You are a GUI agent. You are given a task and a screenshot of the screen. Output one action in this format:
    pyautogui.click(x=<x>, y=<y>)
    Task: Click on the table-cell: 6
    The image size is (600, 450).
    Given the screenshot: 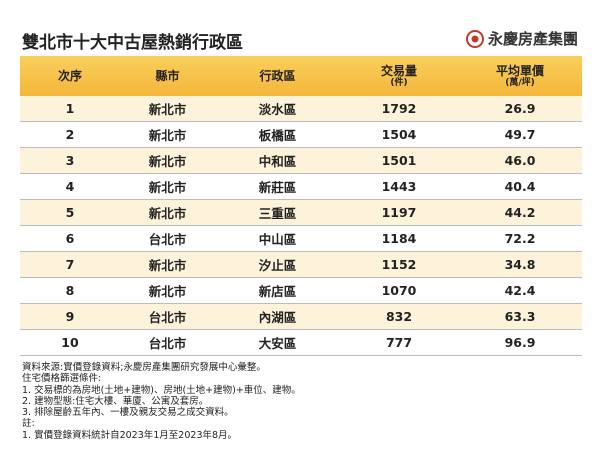 What is the action you would take?
    pyautogui.click(x=70, y=238)
    